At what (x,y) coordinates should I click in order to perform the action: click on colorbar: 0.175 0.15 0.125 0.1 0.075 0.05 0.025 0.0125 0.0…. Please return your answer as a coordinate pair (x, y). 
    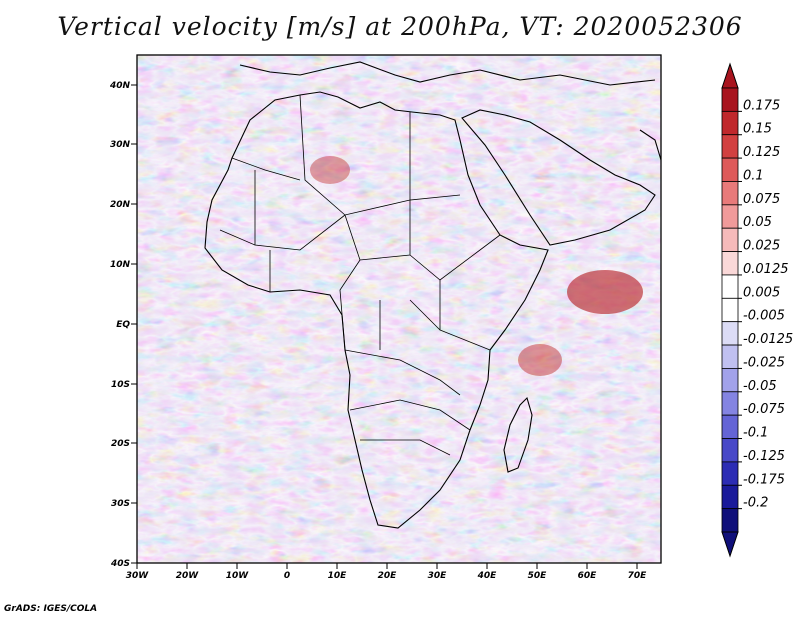
    Looking at the image, I should click on (757, 310).